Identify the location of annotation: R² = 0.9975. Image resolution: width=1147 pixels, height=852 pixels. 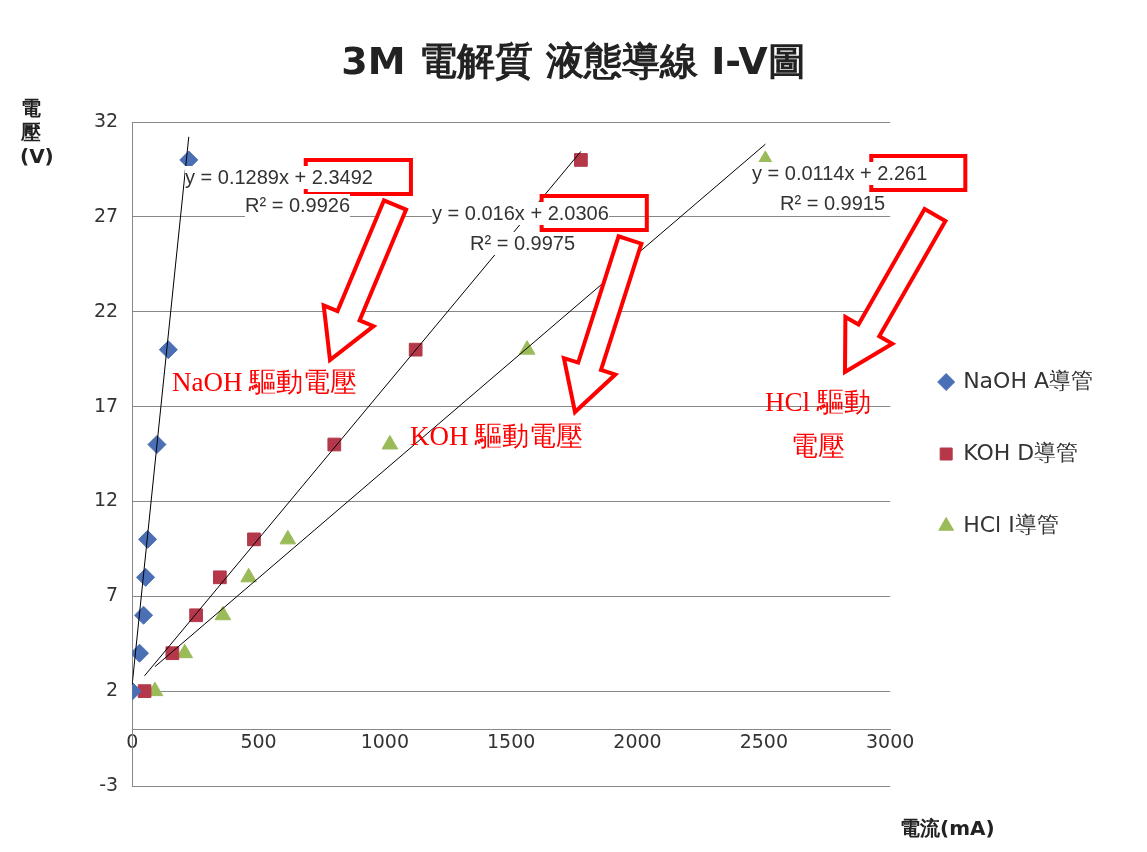
(523, 243).